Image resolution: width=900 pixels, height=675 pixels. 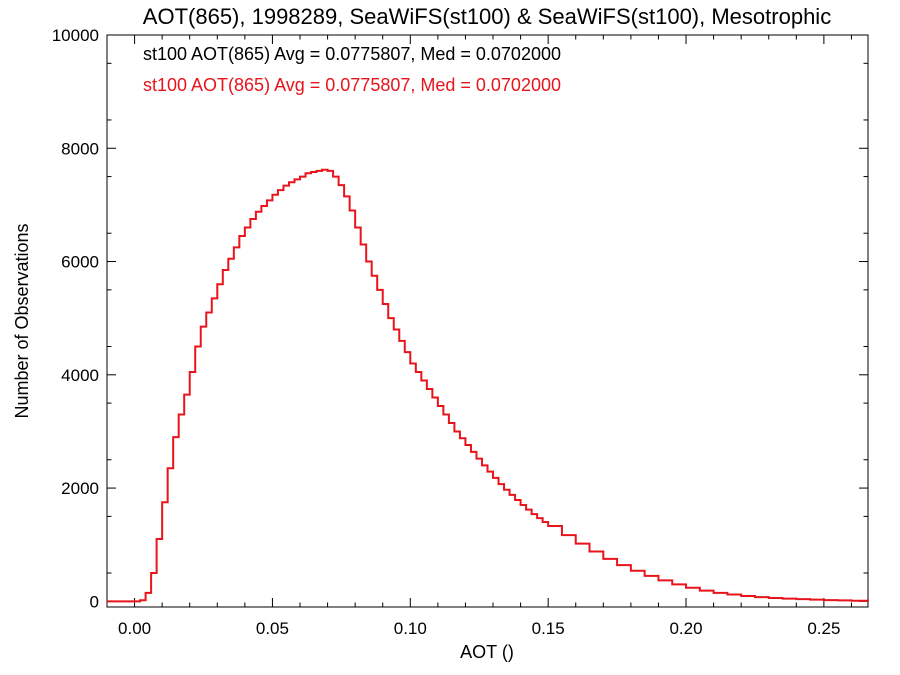 I want to click on y-tick-label: 2000, so click(x=80, y=488).